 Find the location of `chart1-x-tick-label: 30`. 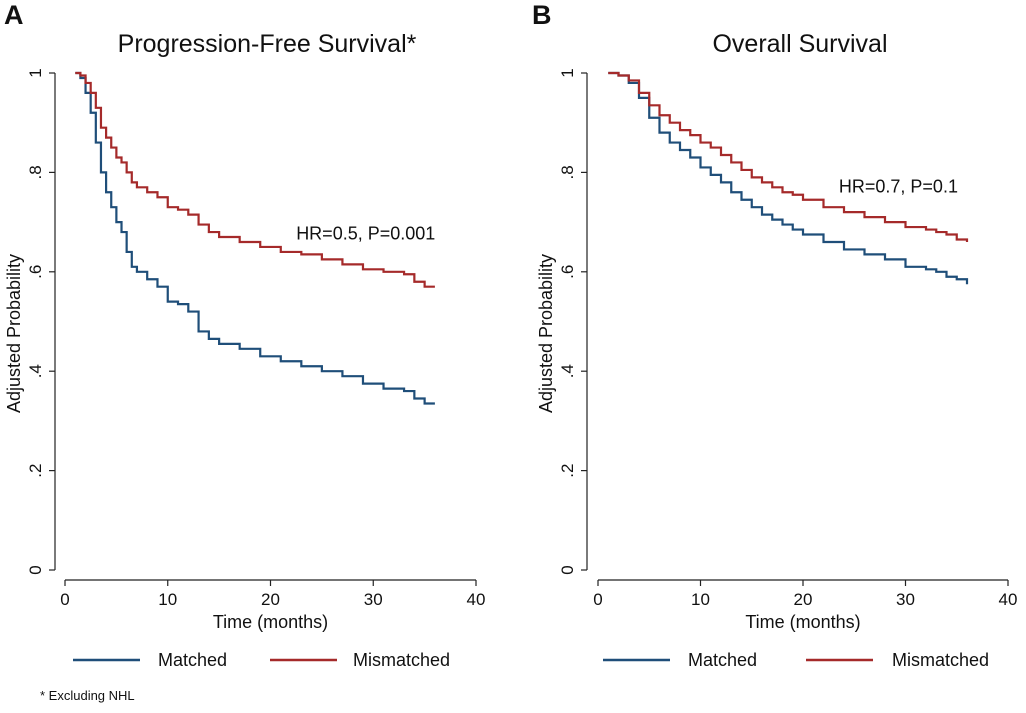

chart1-x-tick-label: 30 is located at coordinates (373, 599).